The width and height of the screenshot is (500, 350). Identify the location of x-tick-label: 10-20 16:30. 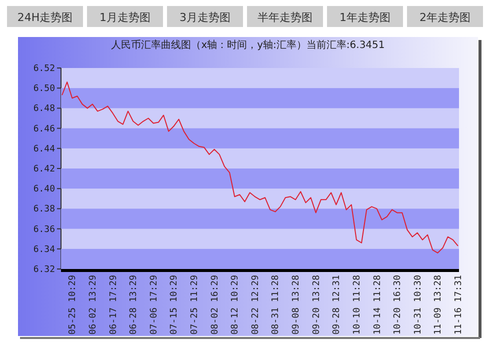
(398, 305).